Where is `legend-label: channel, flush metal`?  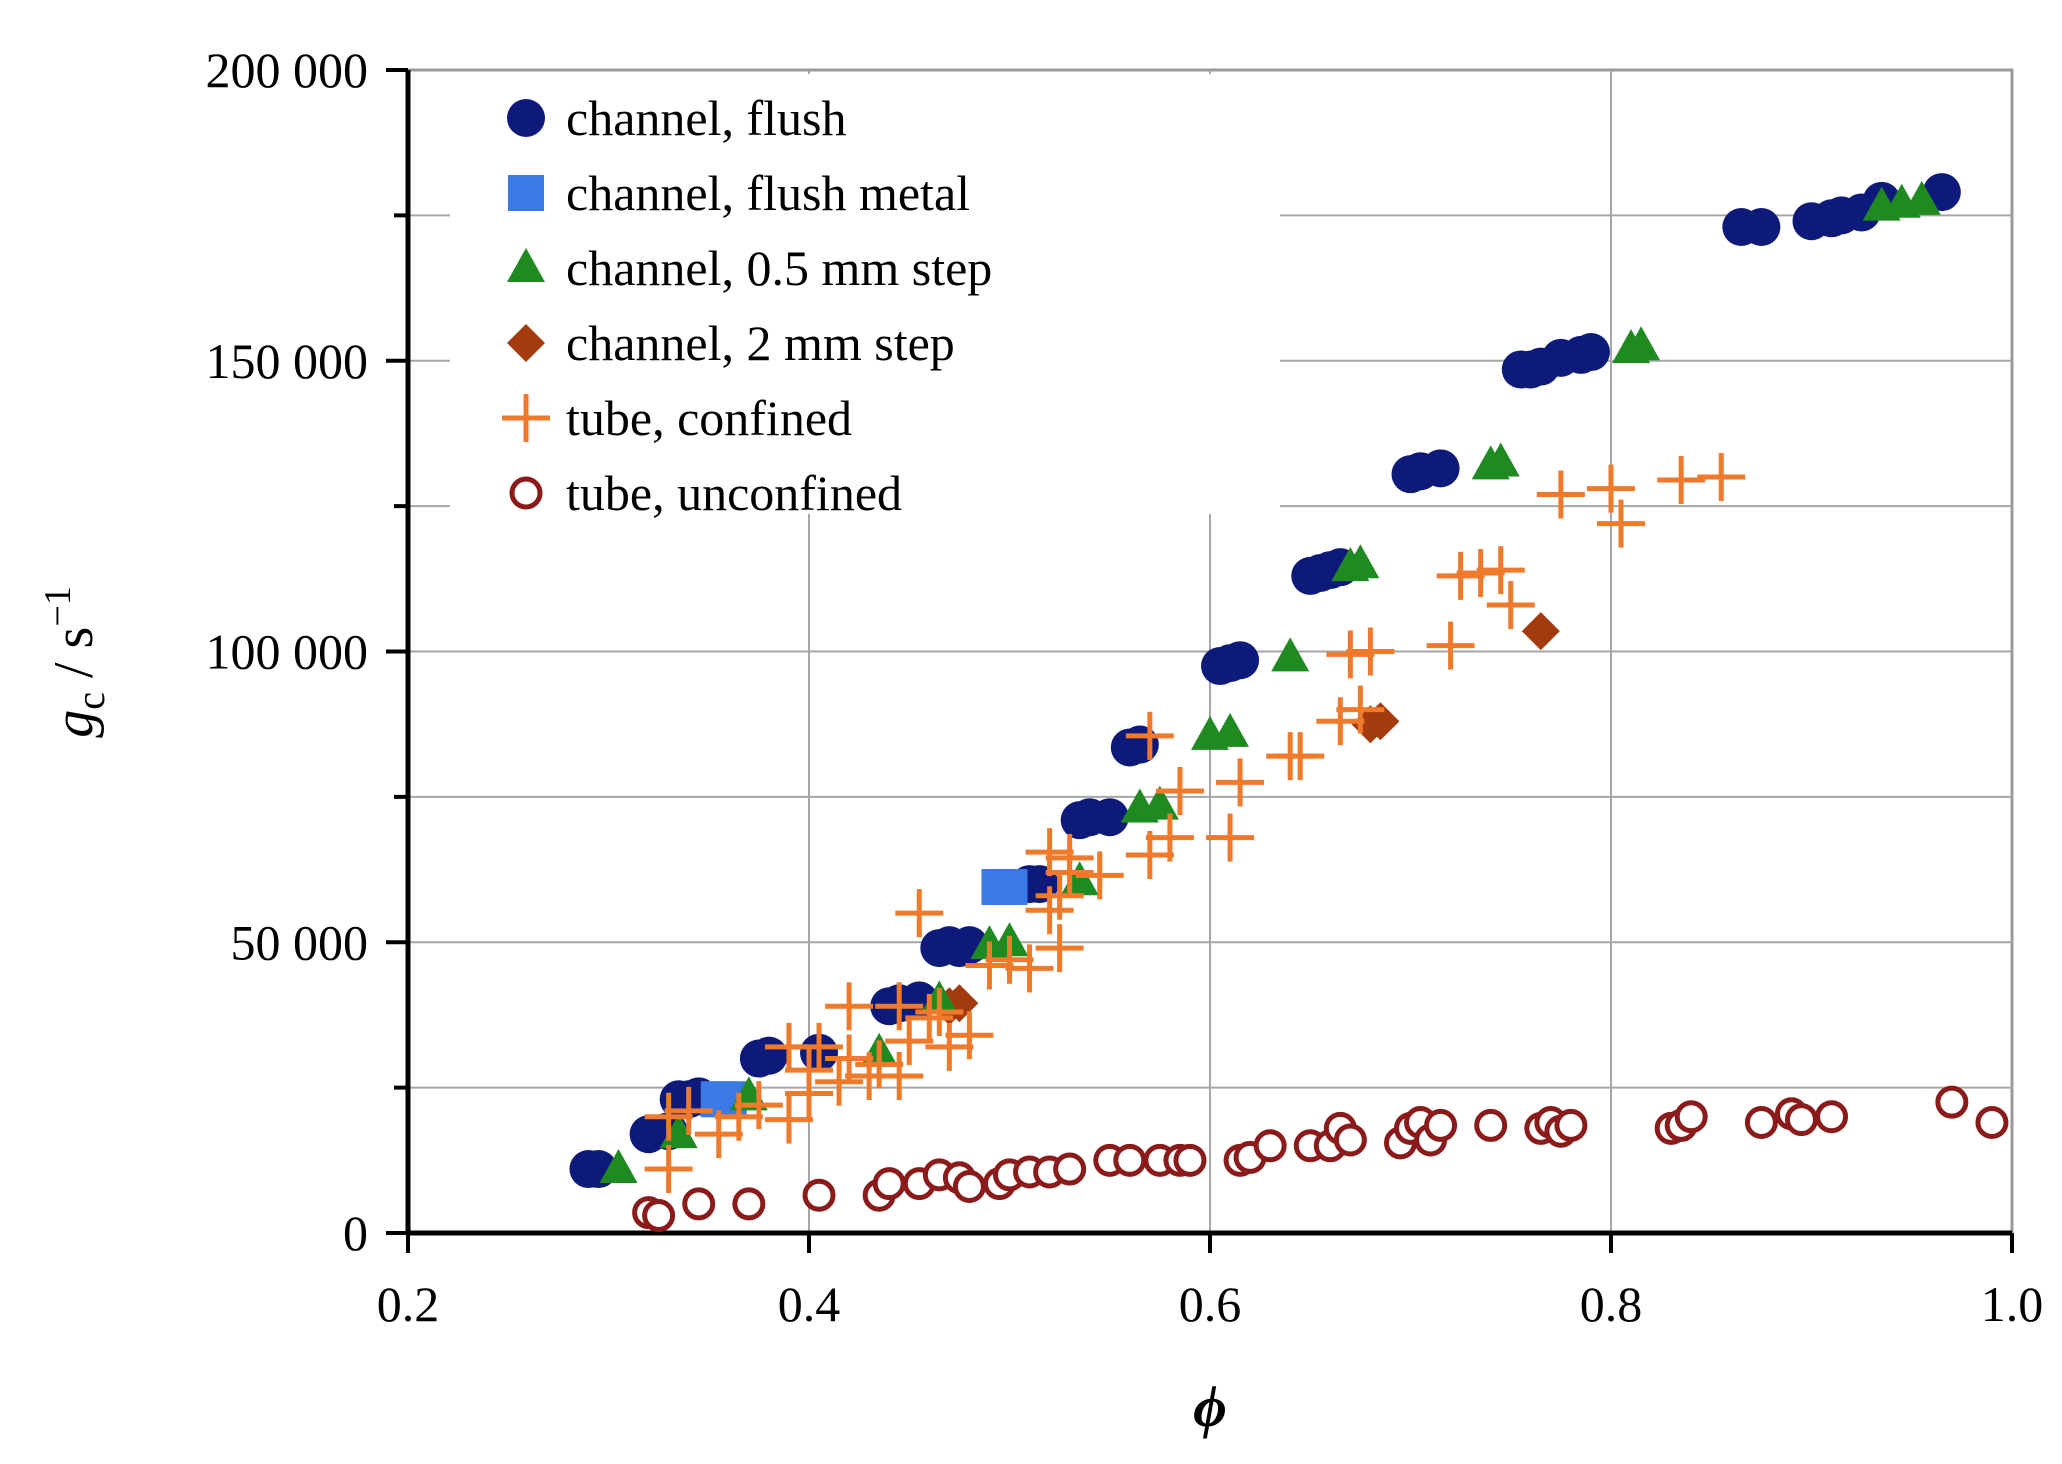
legend-label: channel, flush metal is located at coordinates (768, 193).